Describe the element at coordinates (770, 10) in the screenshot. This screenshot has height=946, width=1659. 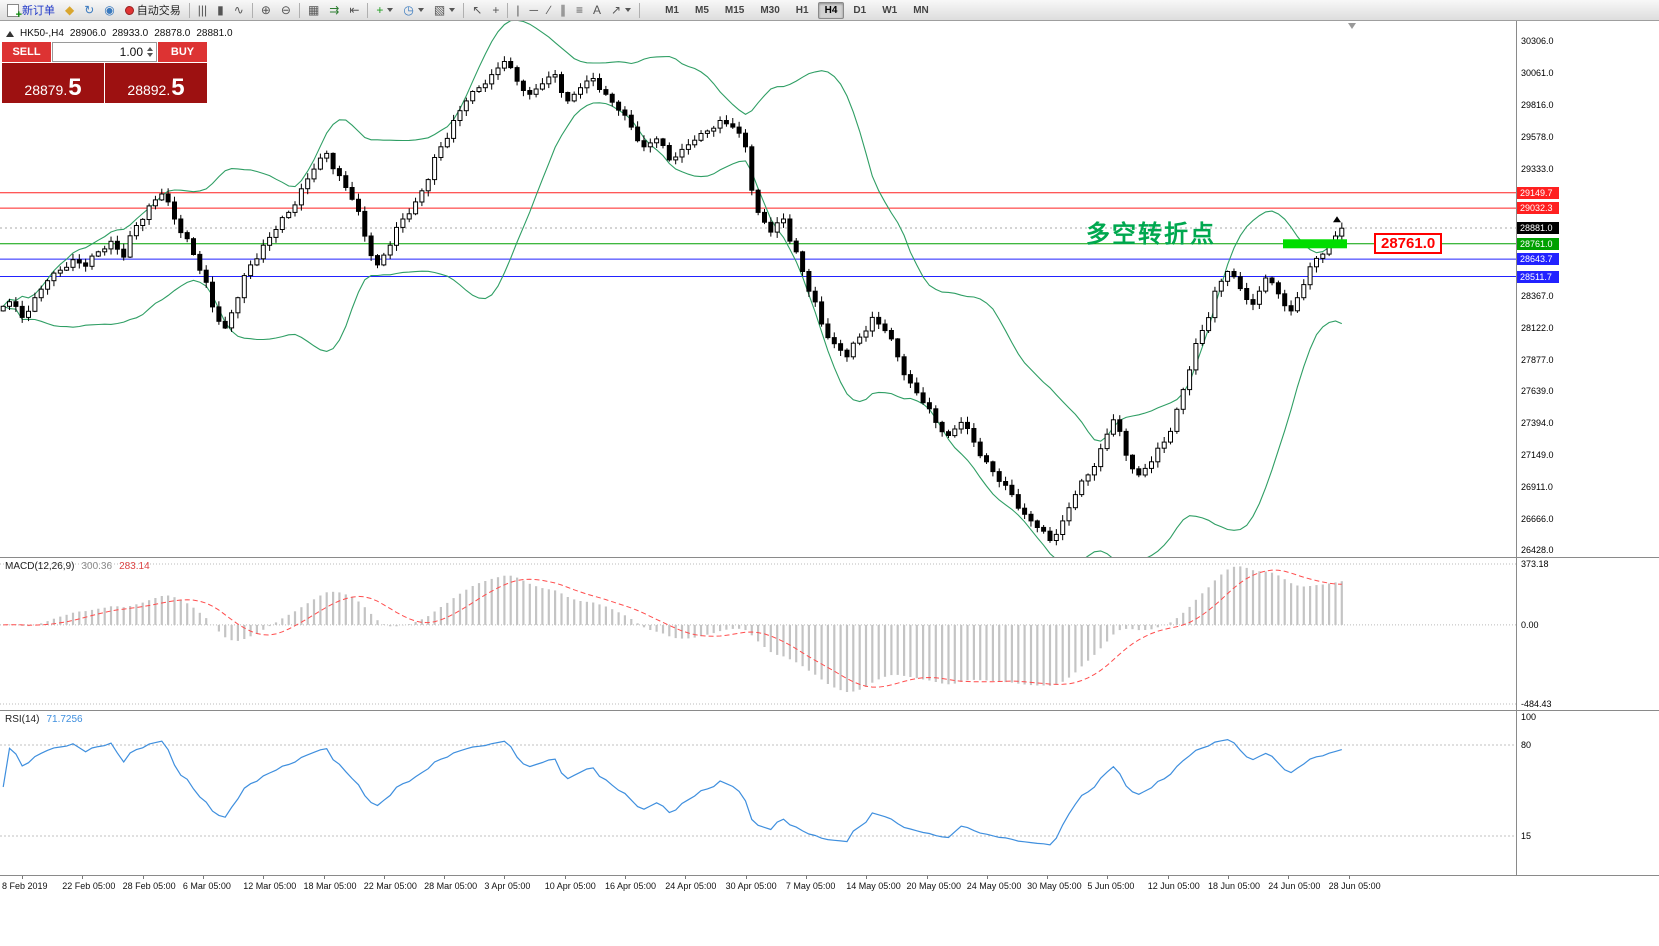
I see `timeframe-m30-button: M30` at that location.